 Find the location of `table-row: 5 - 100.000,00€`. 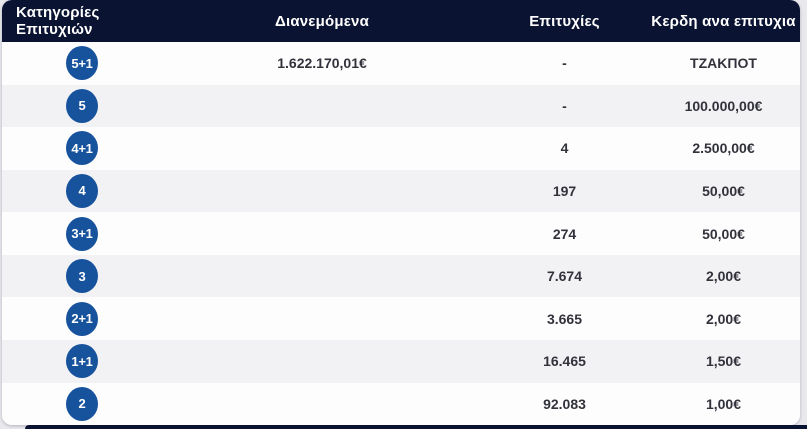

table-row: 5 - 100.000,00€ is located at coordinates (401, 106).